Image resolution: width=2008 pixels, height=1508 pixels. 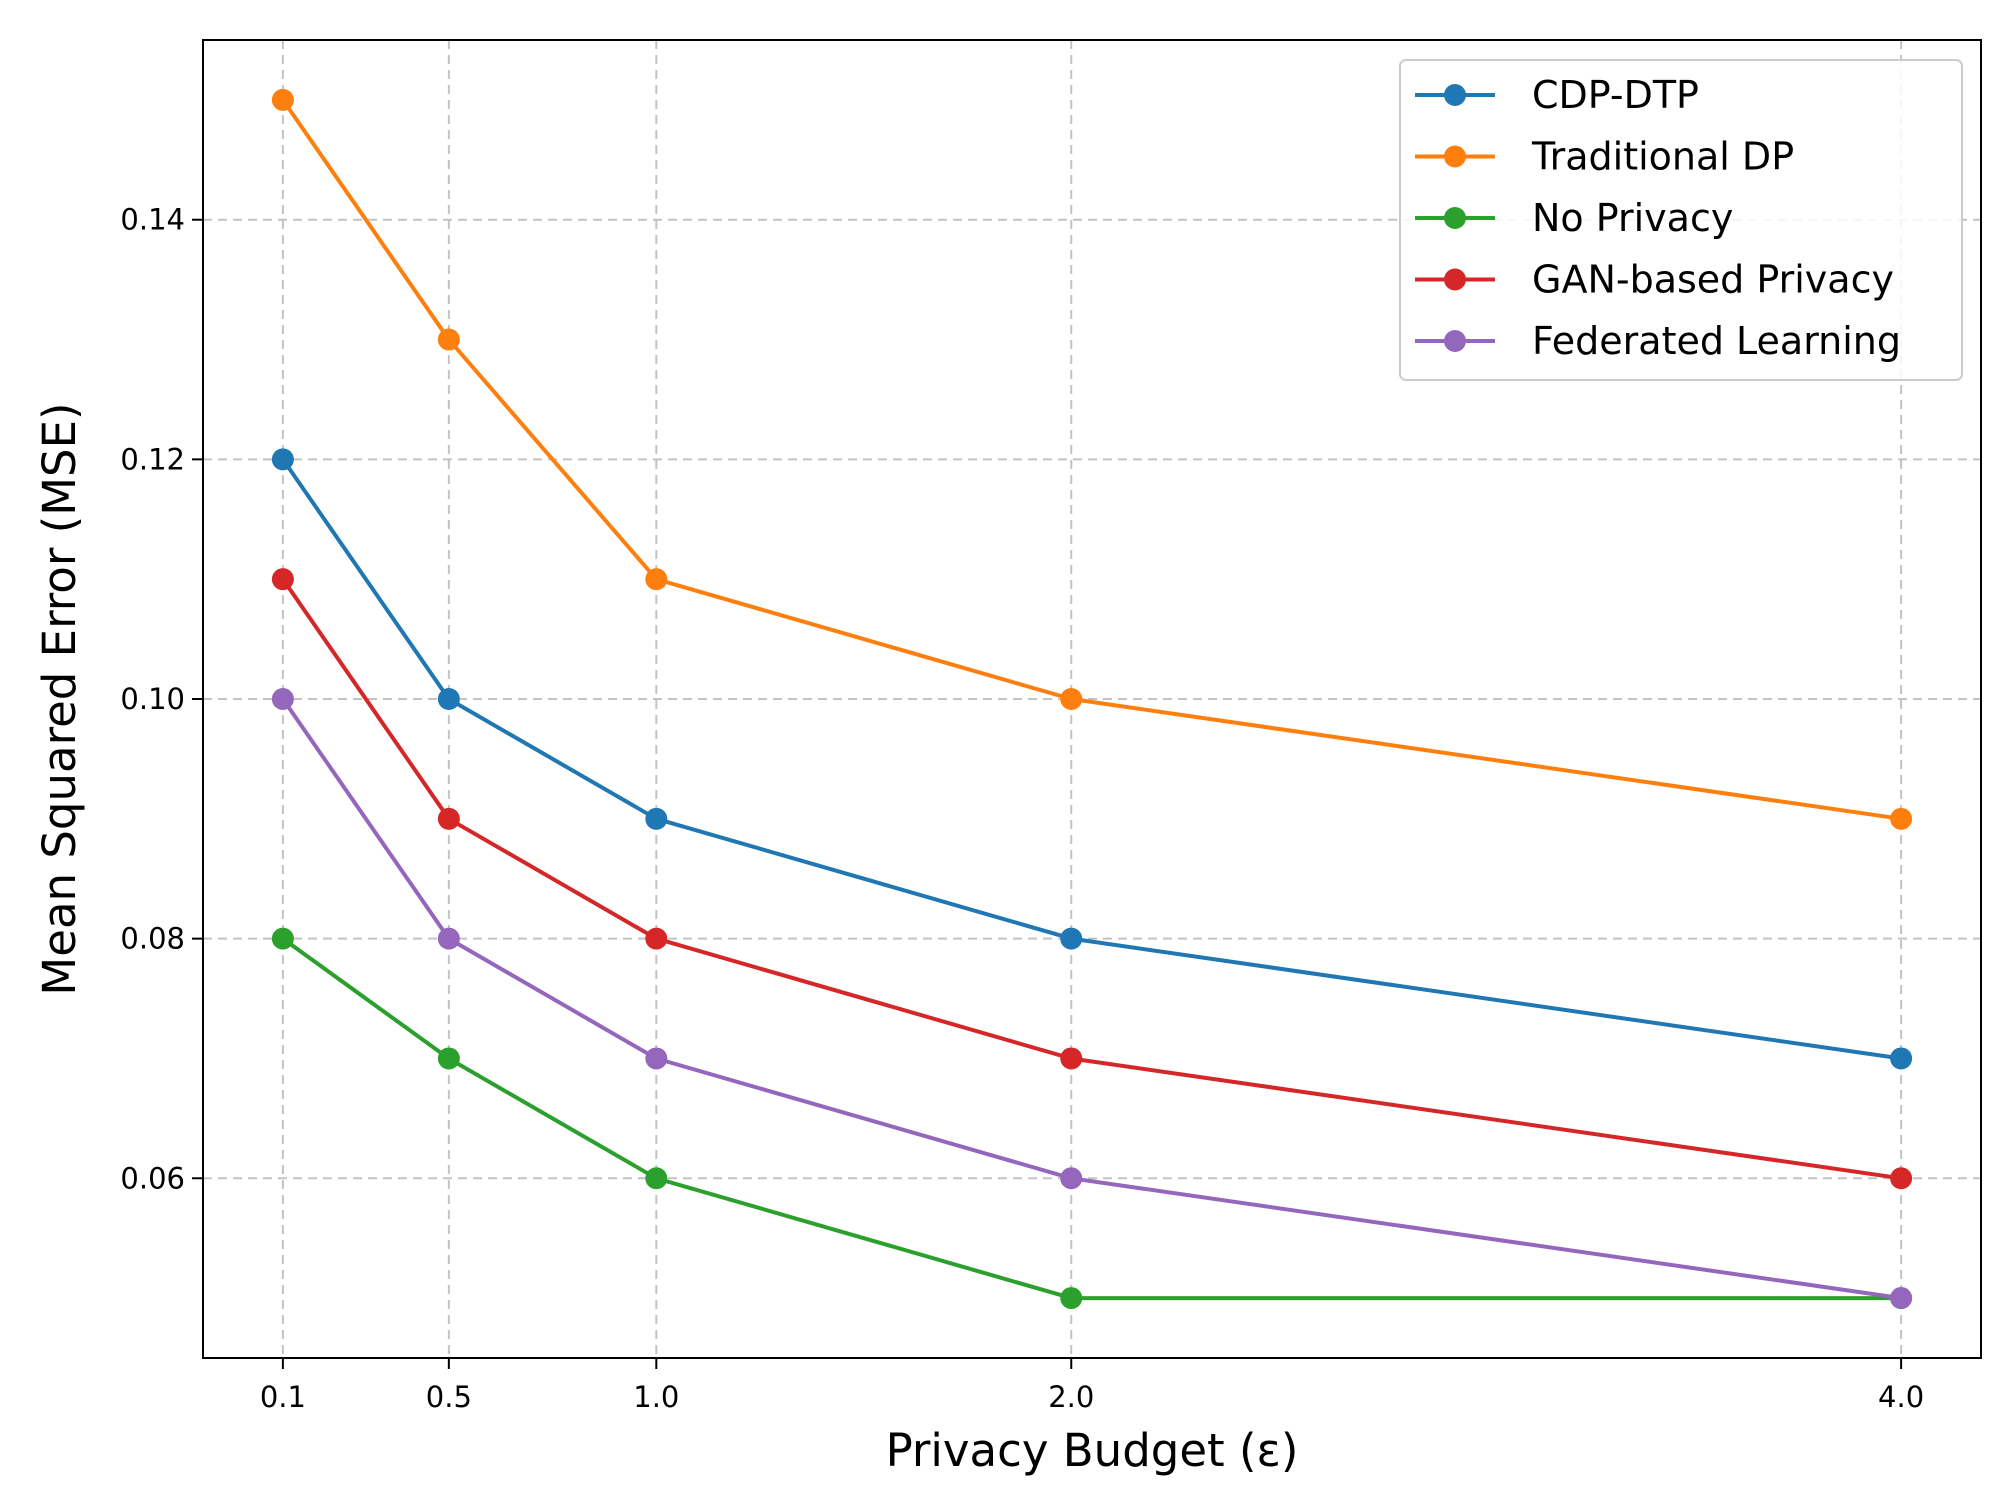 I want to click on x-tick-label: 4.0, so click(x=1901, y=1397).